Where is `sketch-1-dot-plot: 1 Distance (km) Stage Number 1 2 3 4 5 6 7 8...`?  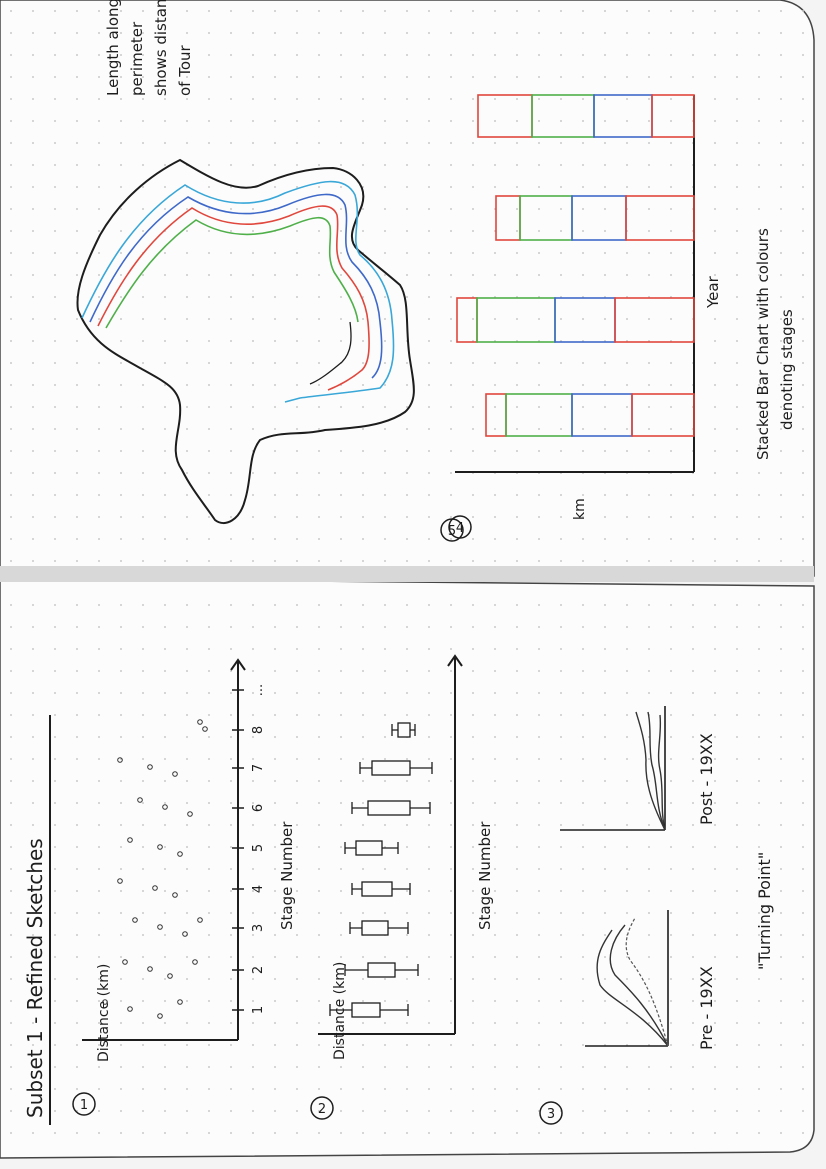
sketch-1-dot-plot: 1 Distance (km) Stage Number 1 2 3 4 5 6 7 8... is located at coordinates (184, 887).